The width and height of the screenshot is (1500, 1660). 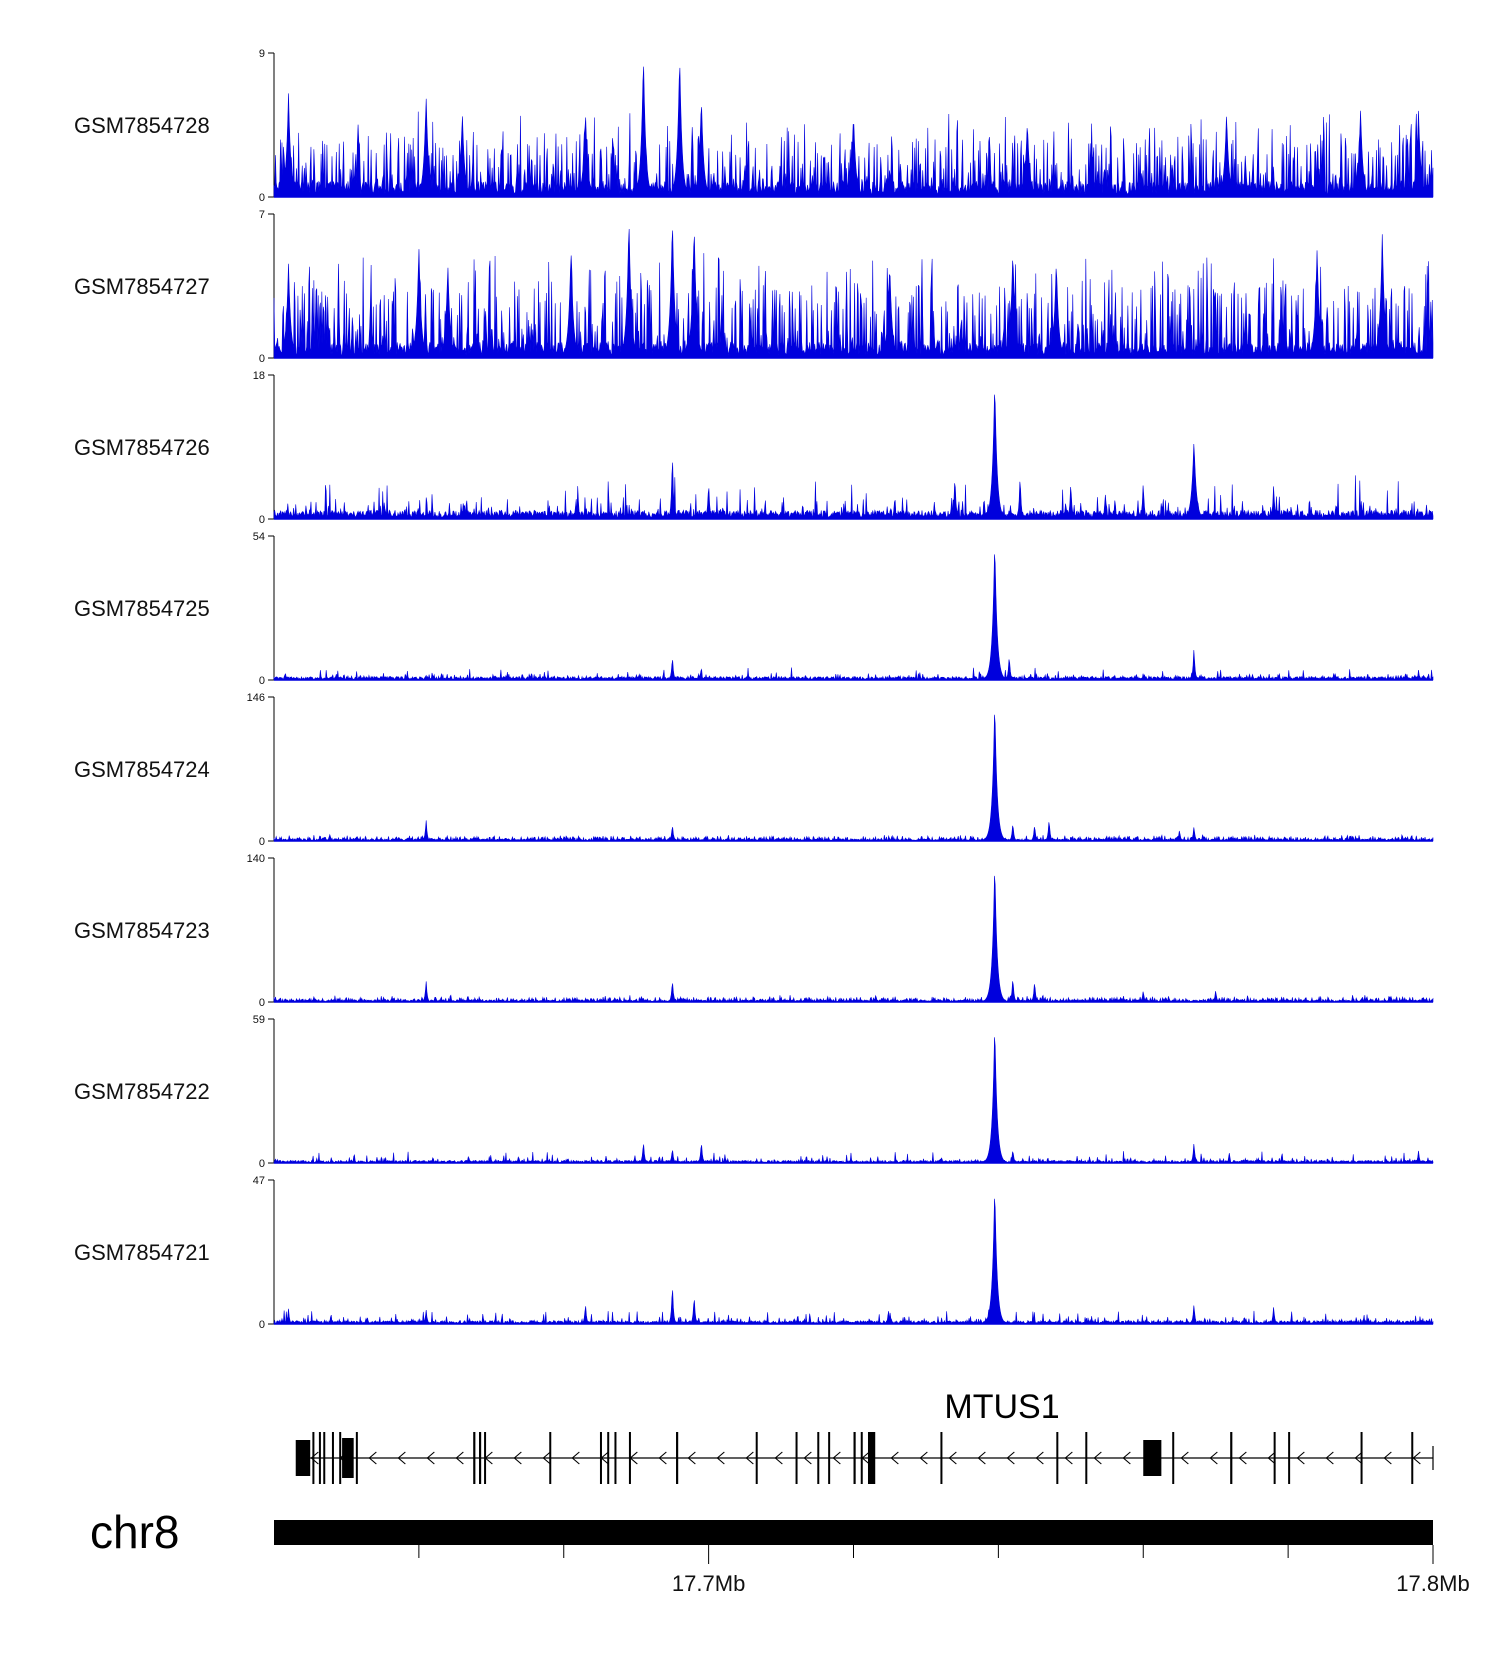 I want to click on y-axis-max-label: 47, so click(x=259, y=1181).